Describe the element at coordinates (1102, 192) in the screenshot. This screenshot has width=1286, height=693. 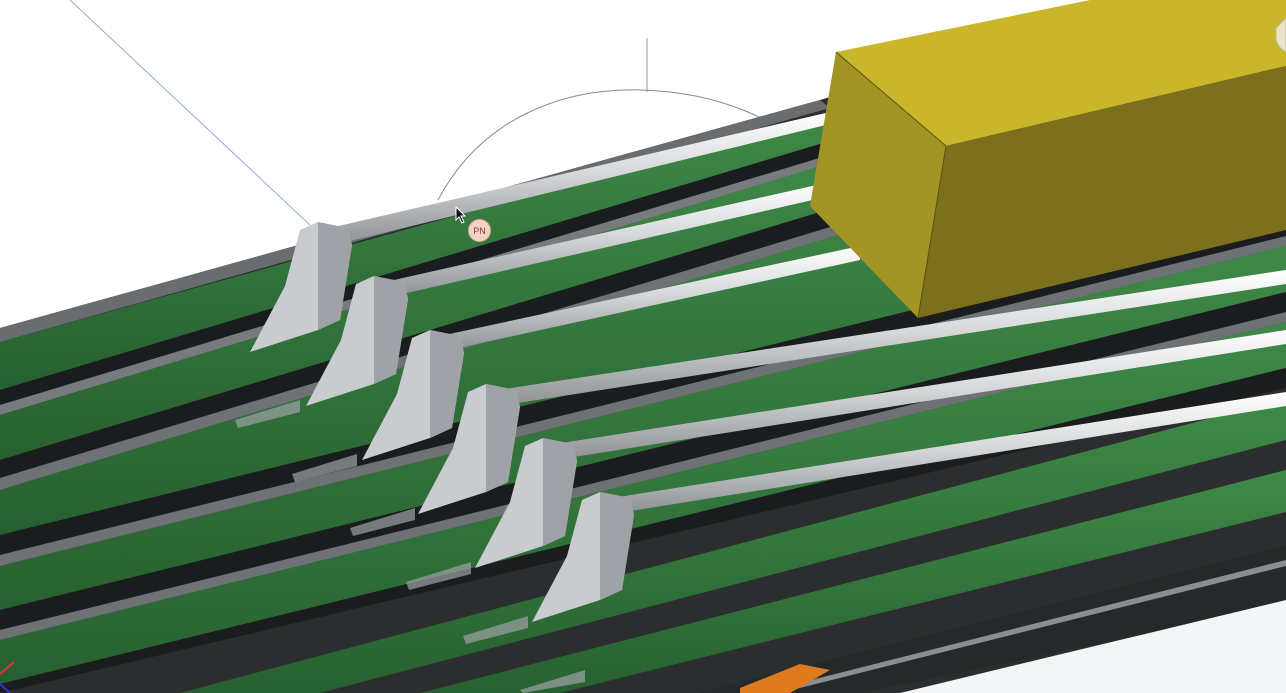
I see `block-side-face` at that location.